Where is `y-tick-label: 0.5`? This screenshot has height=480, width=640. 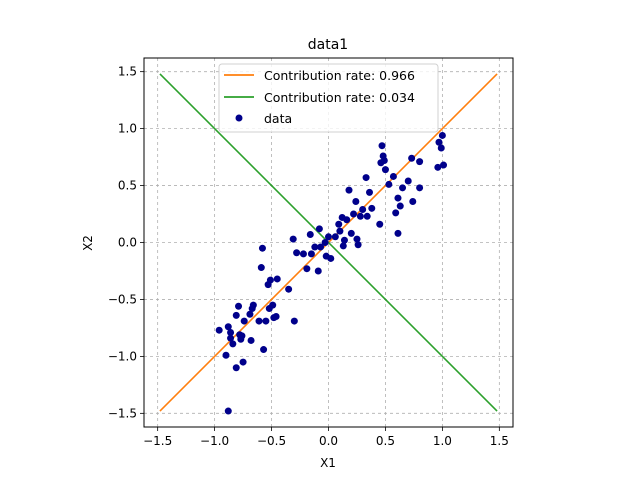
y-tick-label: 0.5 is located at coordinates (127, 186).